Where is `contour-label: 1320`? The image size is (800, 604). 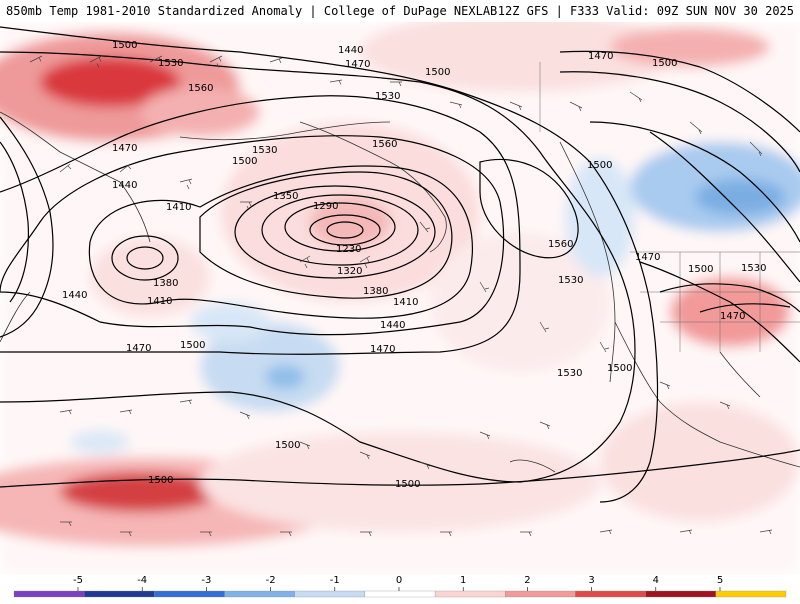 contour-label: 1320 is located at coordinates (349, 271).